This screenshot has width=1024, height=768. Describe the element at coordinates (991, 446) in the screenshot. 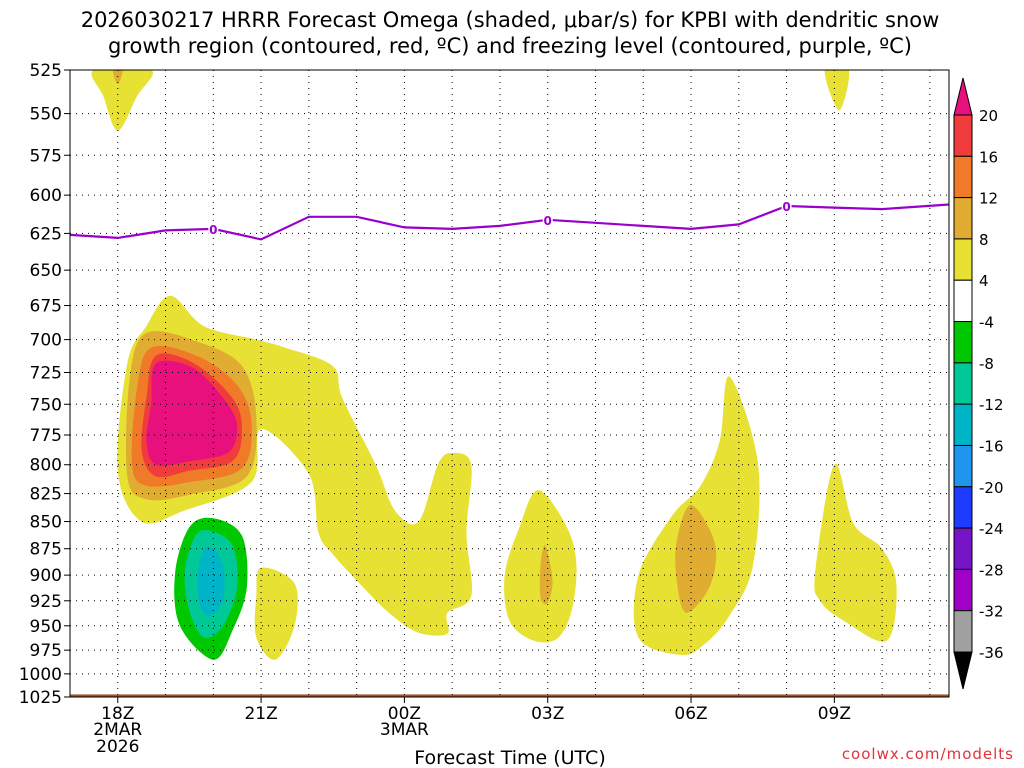

I see `colorbar-tick-8: -16` at that location.